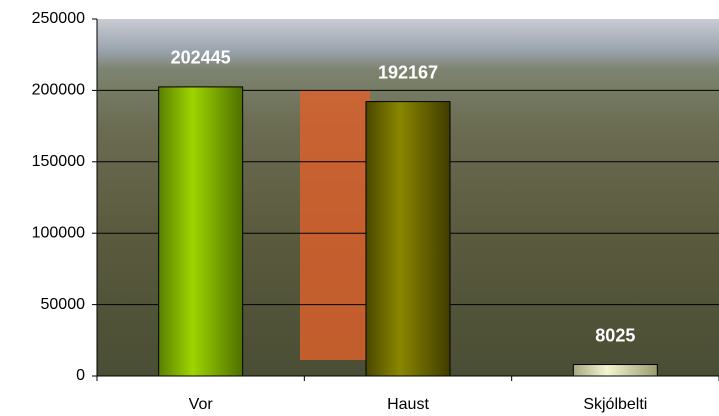 The image size is (719, 416). Describe the element at coordinates (58, 90) in the screenshot. I see `y-tick-label: 200000` at that location.